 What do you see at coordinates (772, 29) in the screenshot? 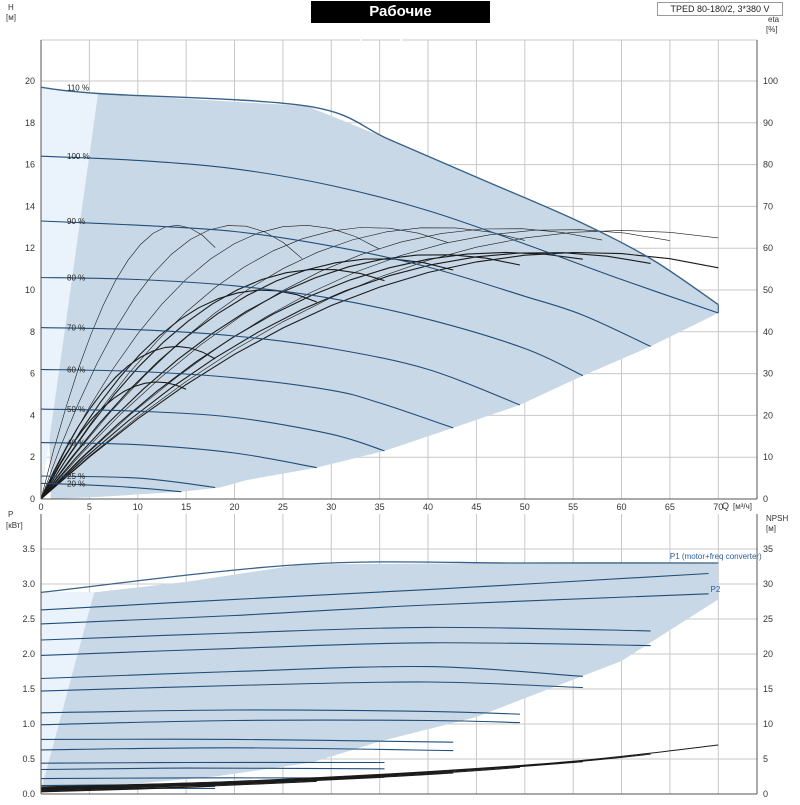
I see `eta-axis-unit: [%]` at bounding box center [772, 29].